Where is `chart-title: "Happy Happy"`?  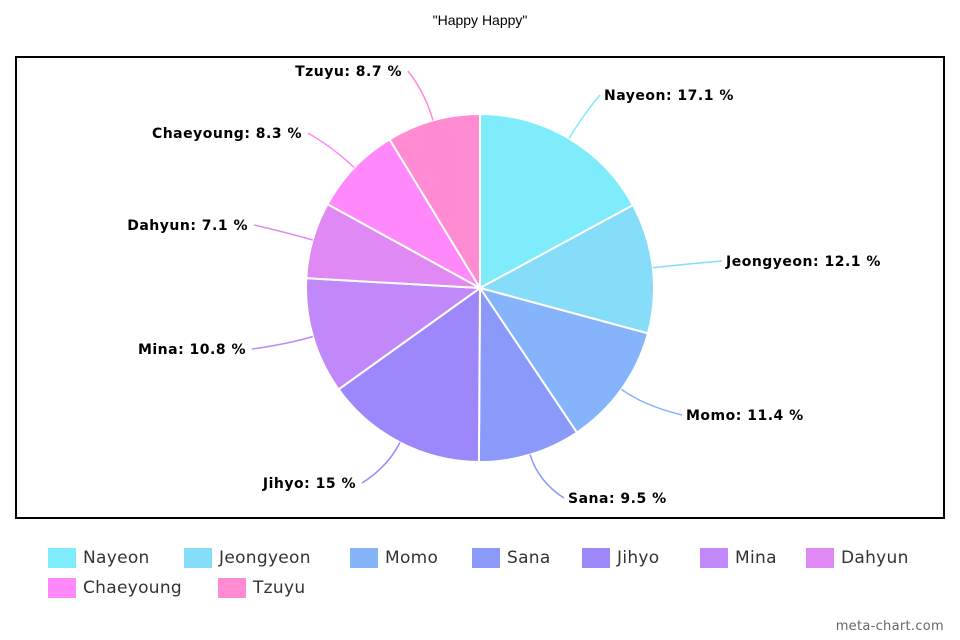 chart-title: "Happy Happy" is located at coordinates (480, 20).